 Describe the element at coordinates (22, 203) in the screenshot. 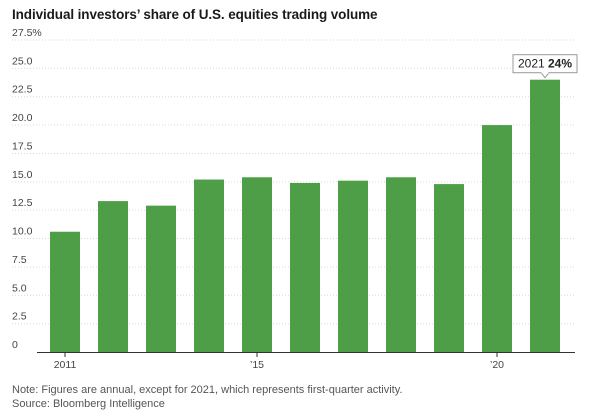

I see `y-tick-label: 12.5` at that location.